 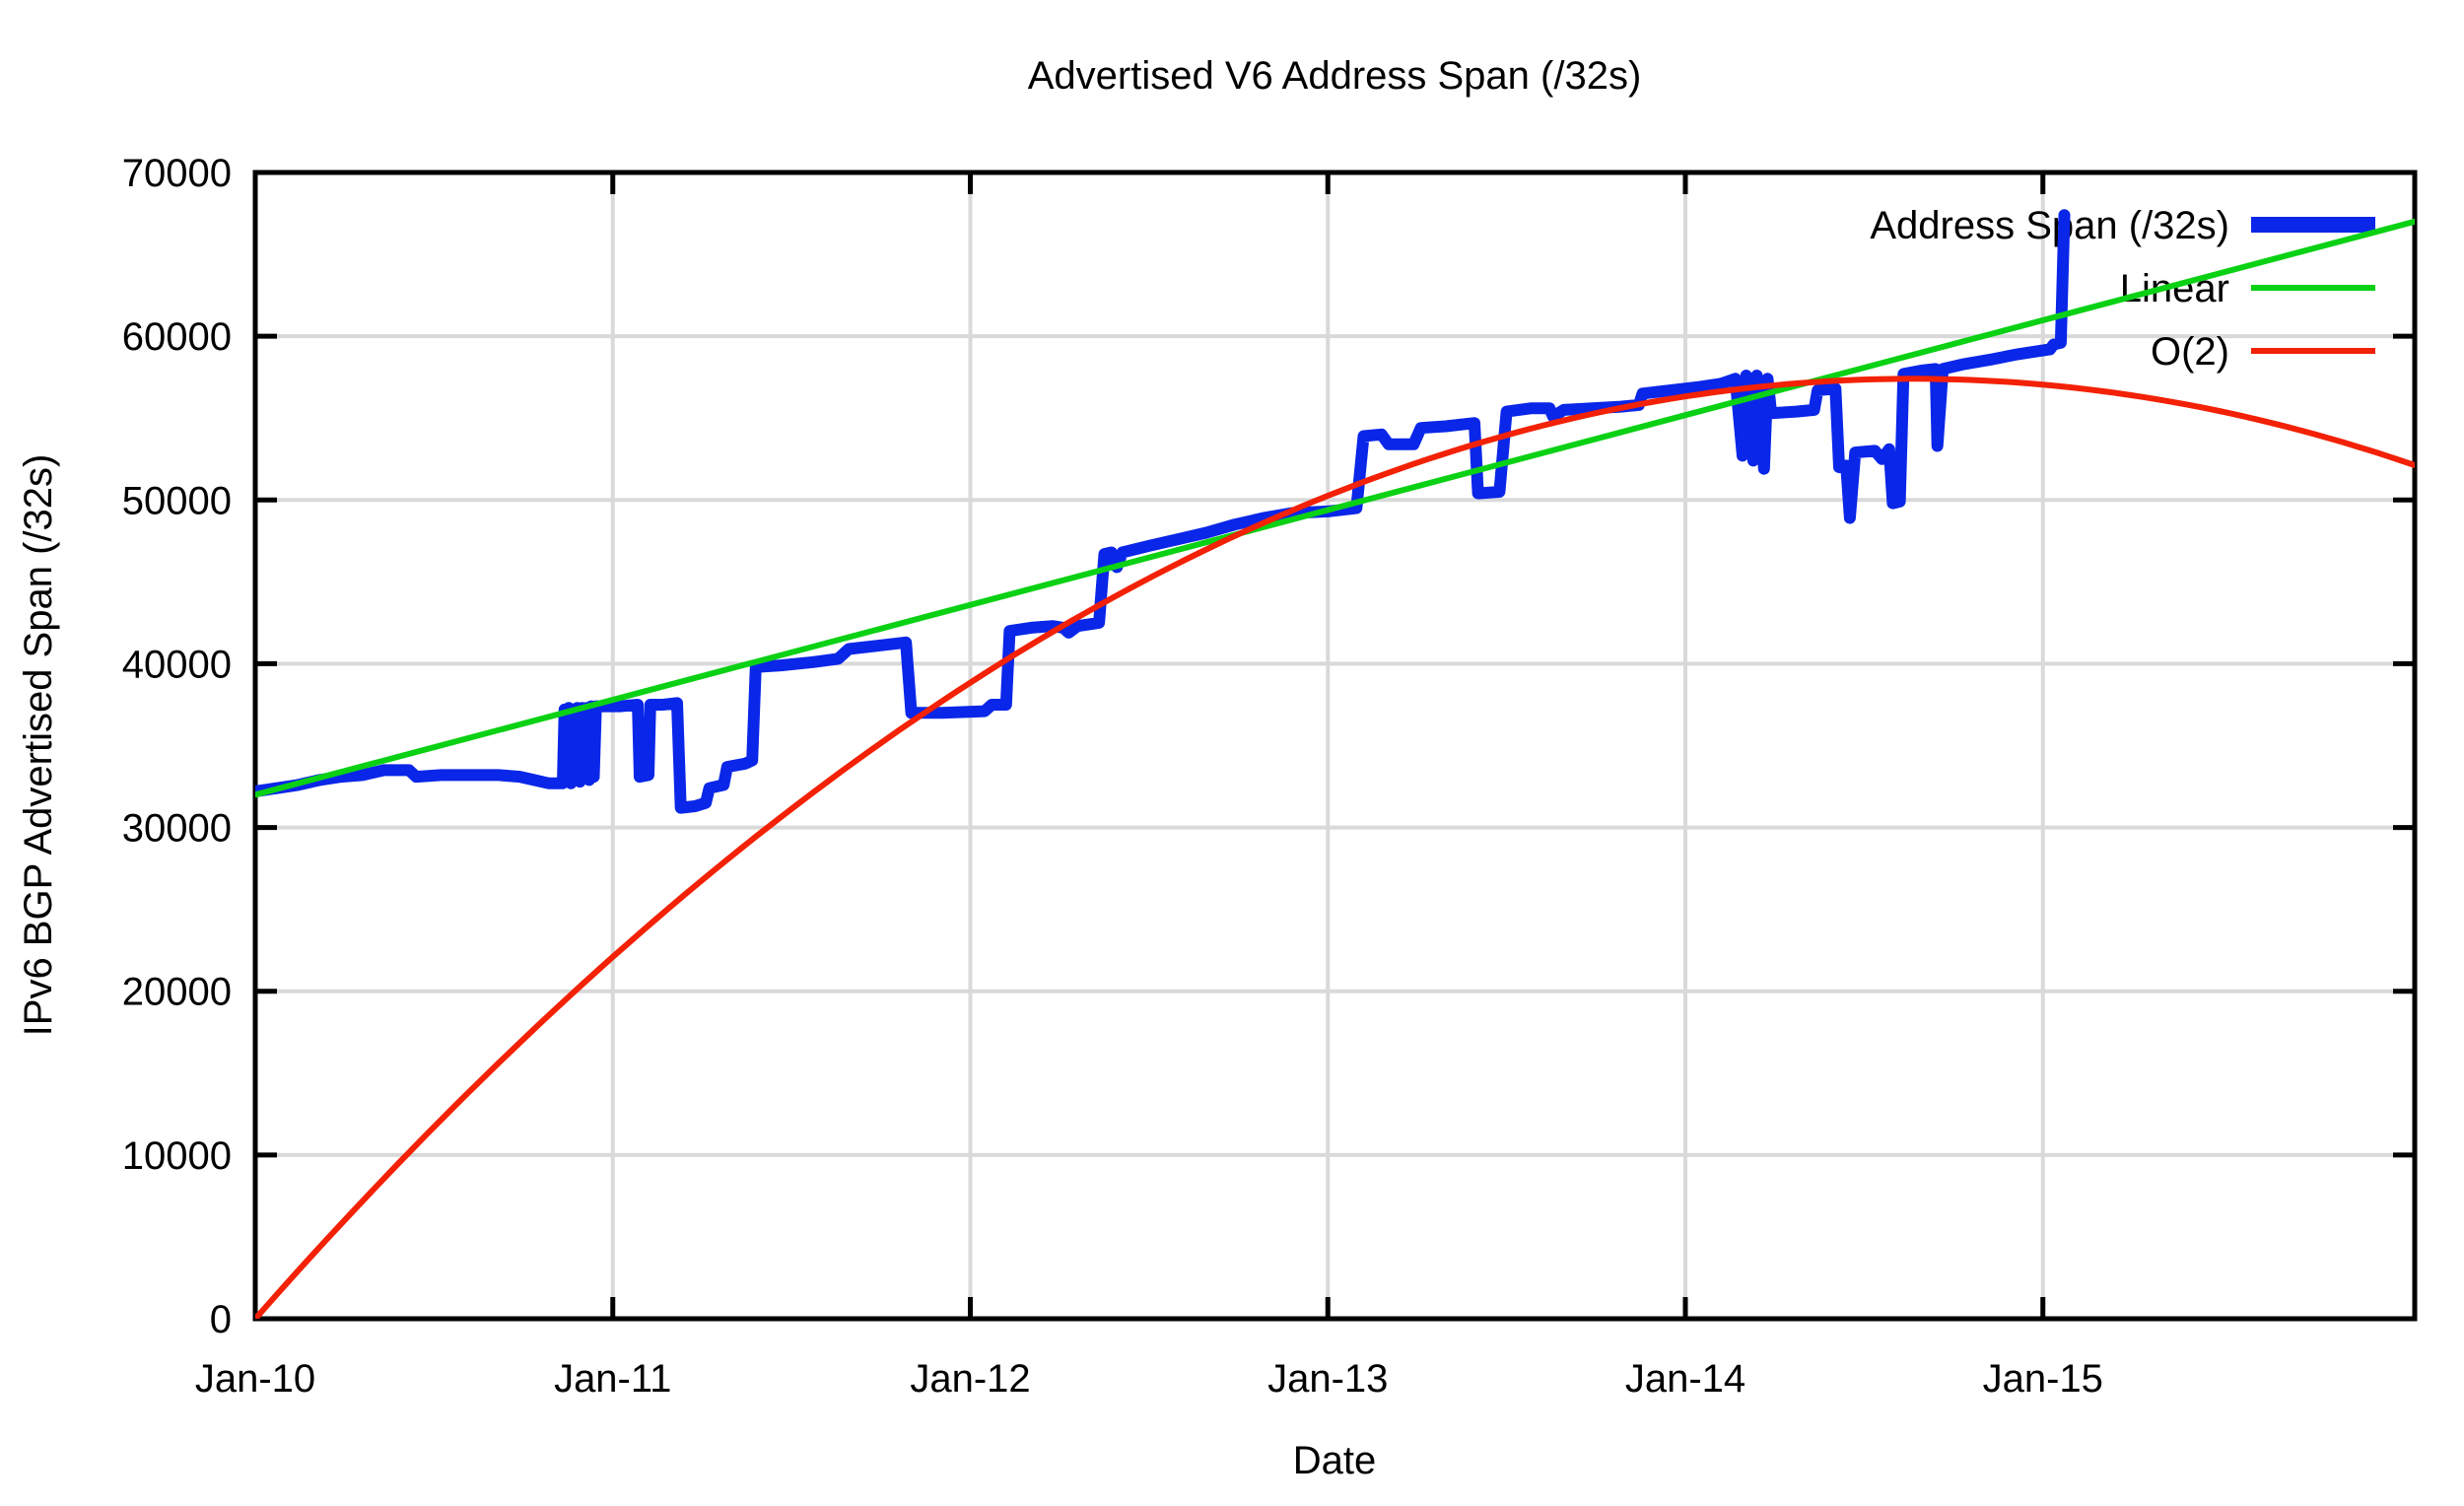 I want to click on y-tick-label-50000: 50000, so click(x=177, y=500).